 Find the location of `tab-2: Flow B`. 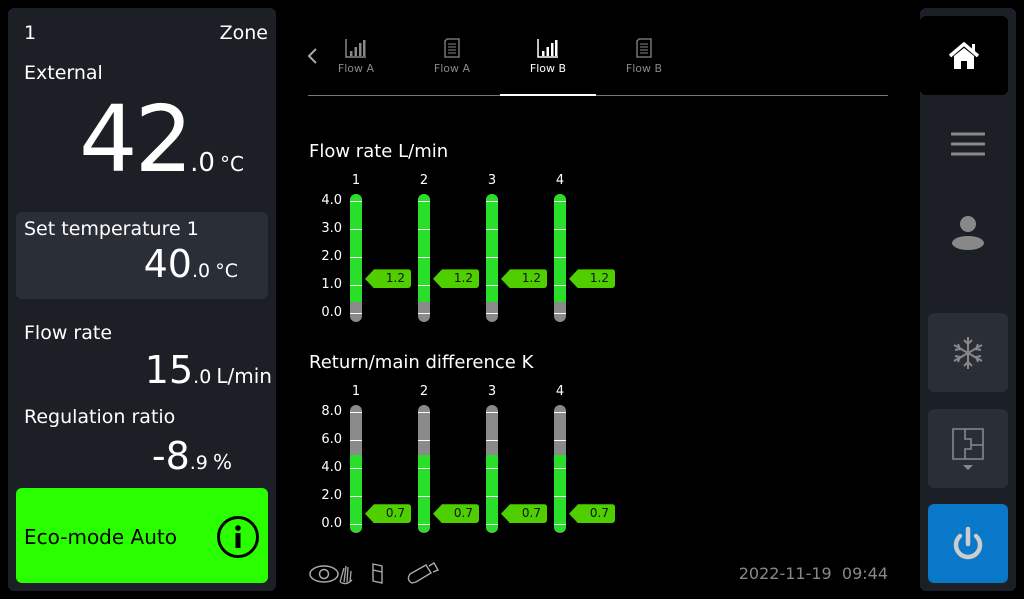

tab-2: Flow B is located at coordinates (548, 56).